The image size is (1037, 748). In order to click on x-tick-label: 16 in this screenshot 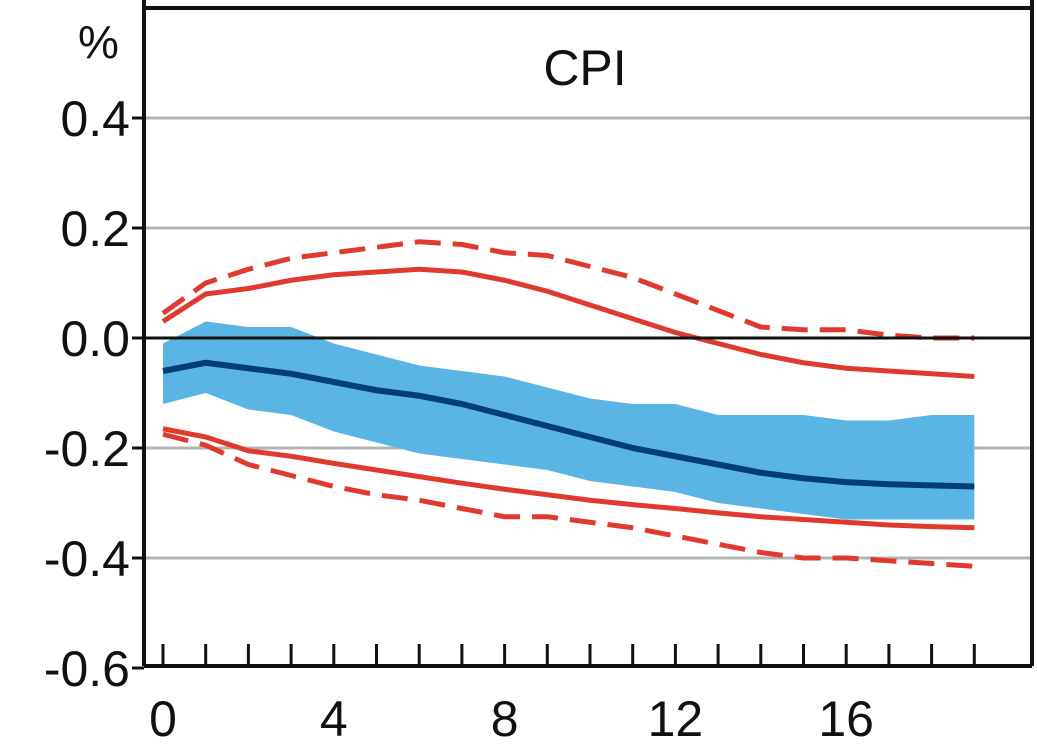, I will do `click(846, 719)`.